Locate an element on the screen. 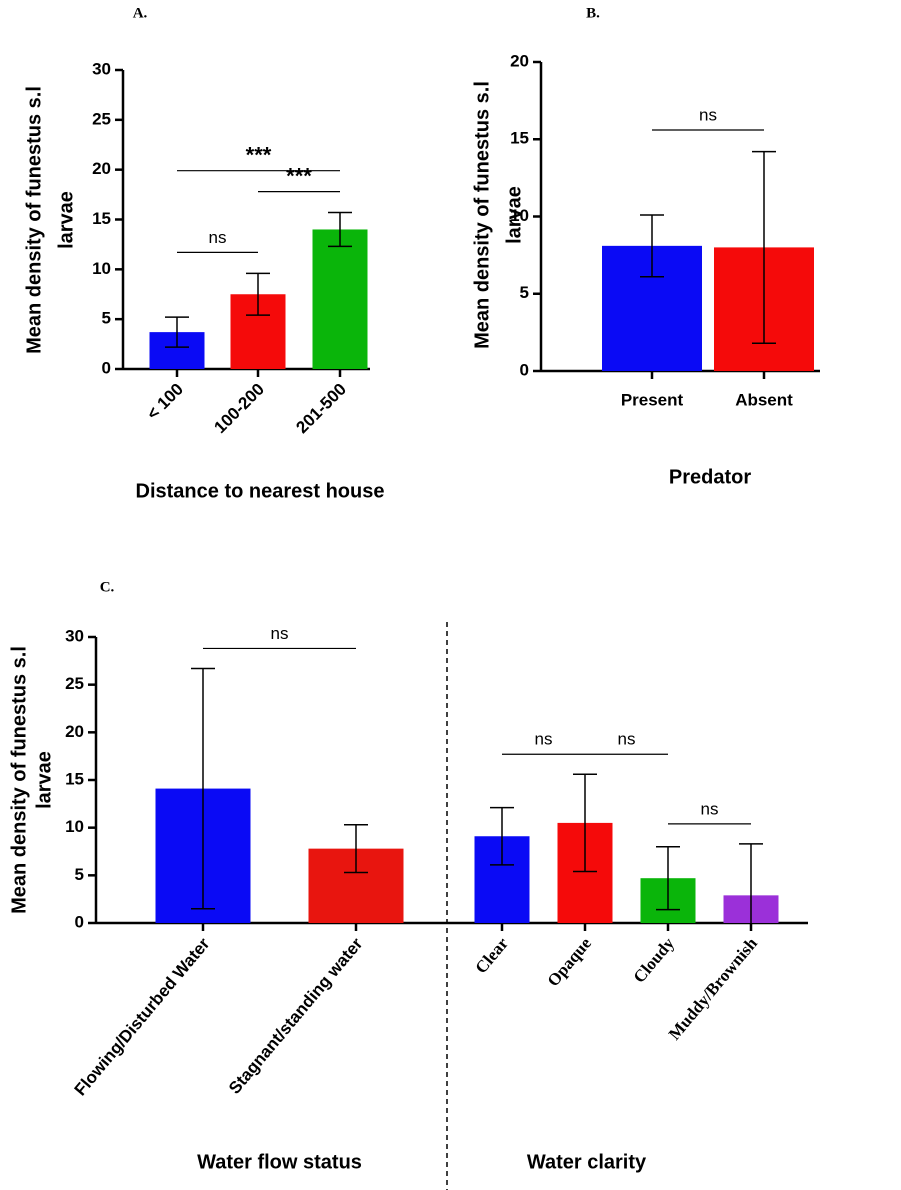  x-tick-label: Cloudy is located at coordinates (653, 959).